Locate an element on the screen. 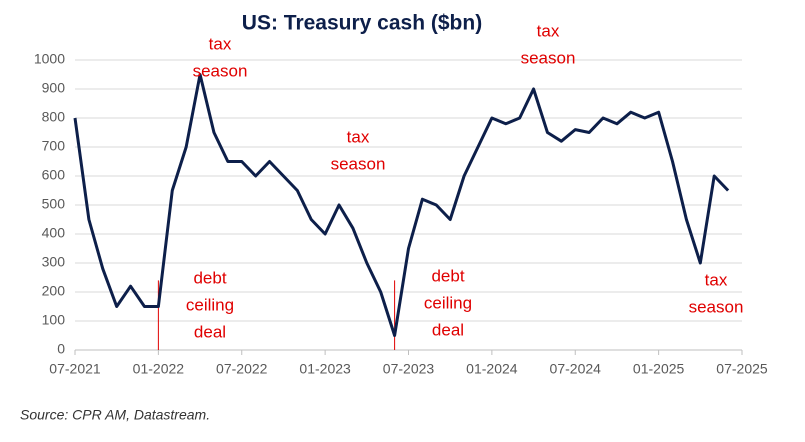  x-tick-label: 01-2025 is located at coordinates (659, 369).